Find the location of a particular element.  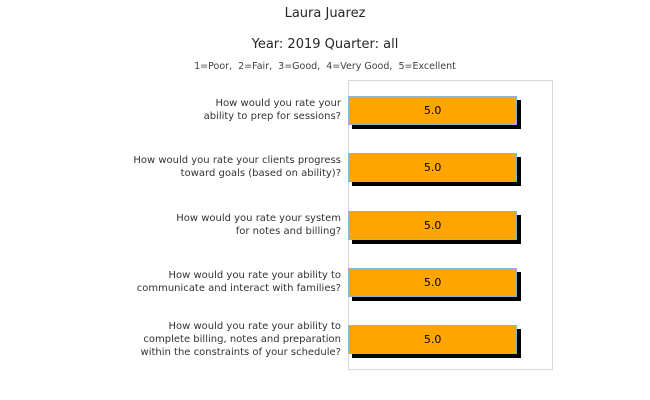

question-line: for notes and billing? is located at coordinates (288, 231).